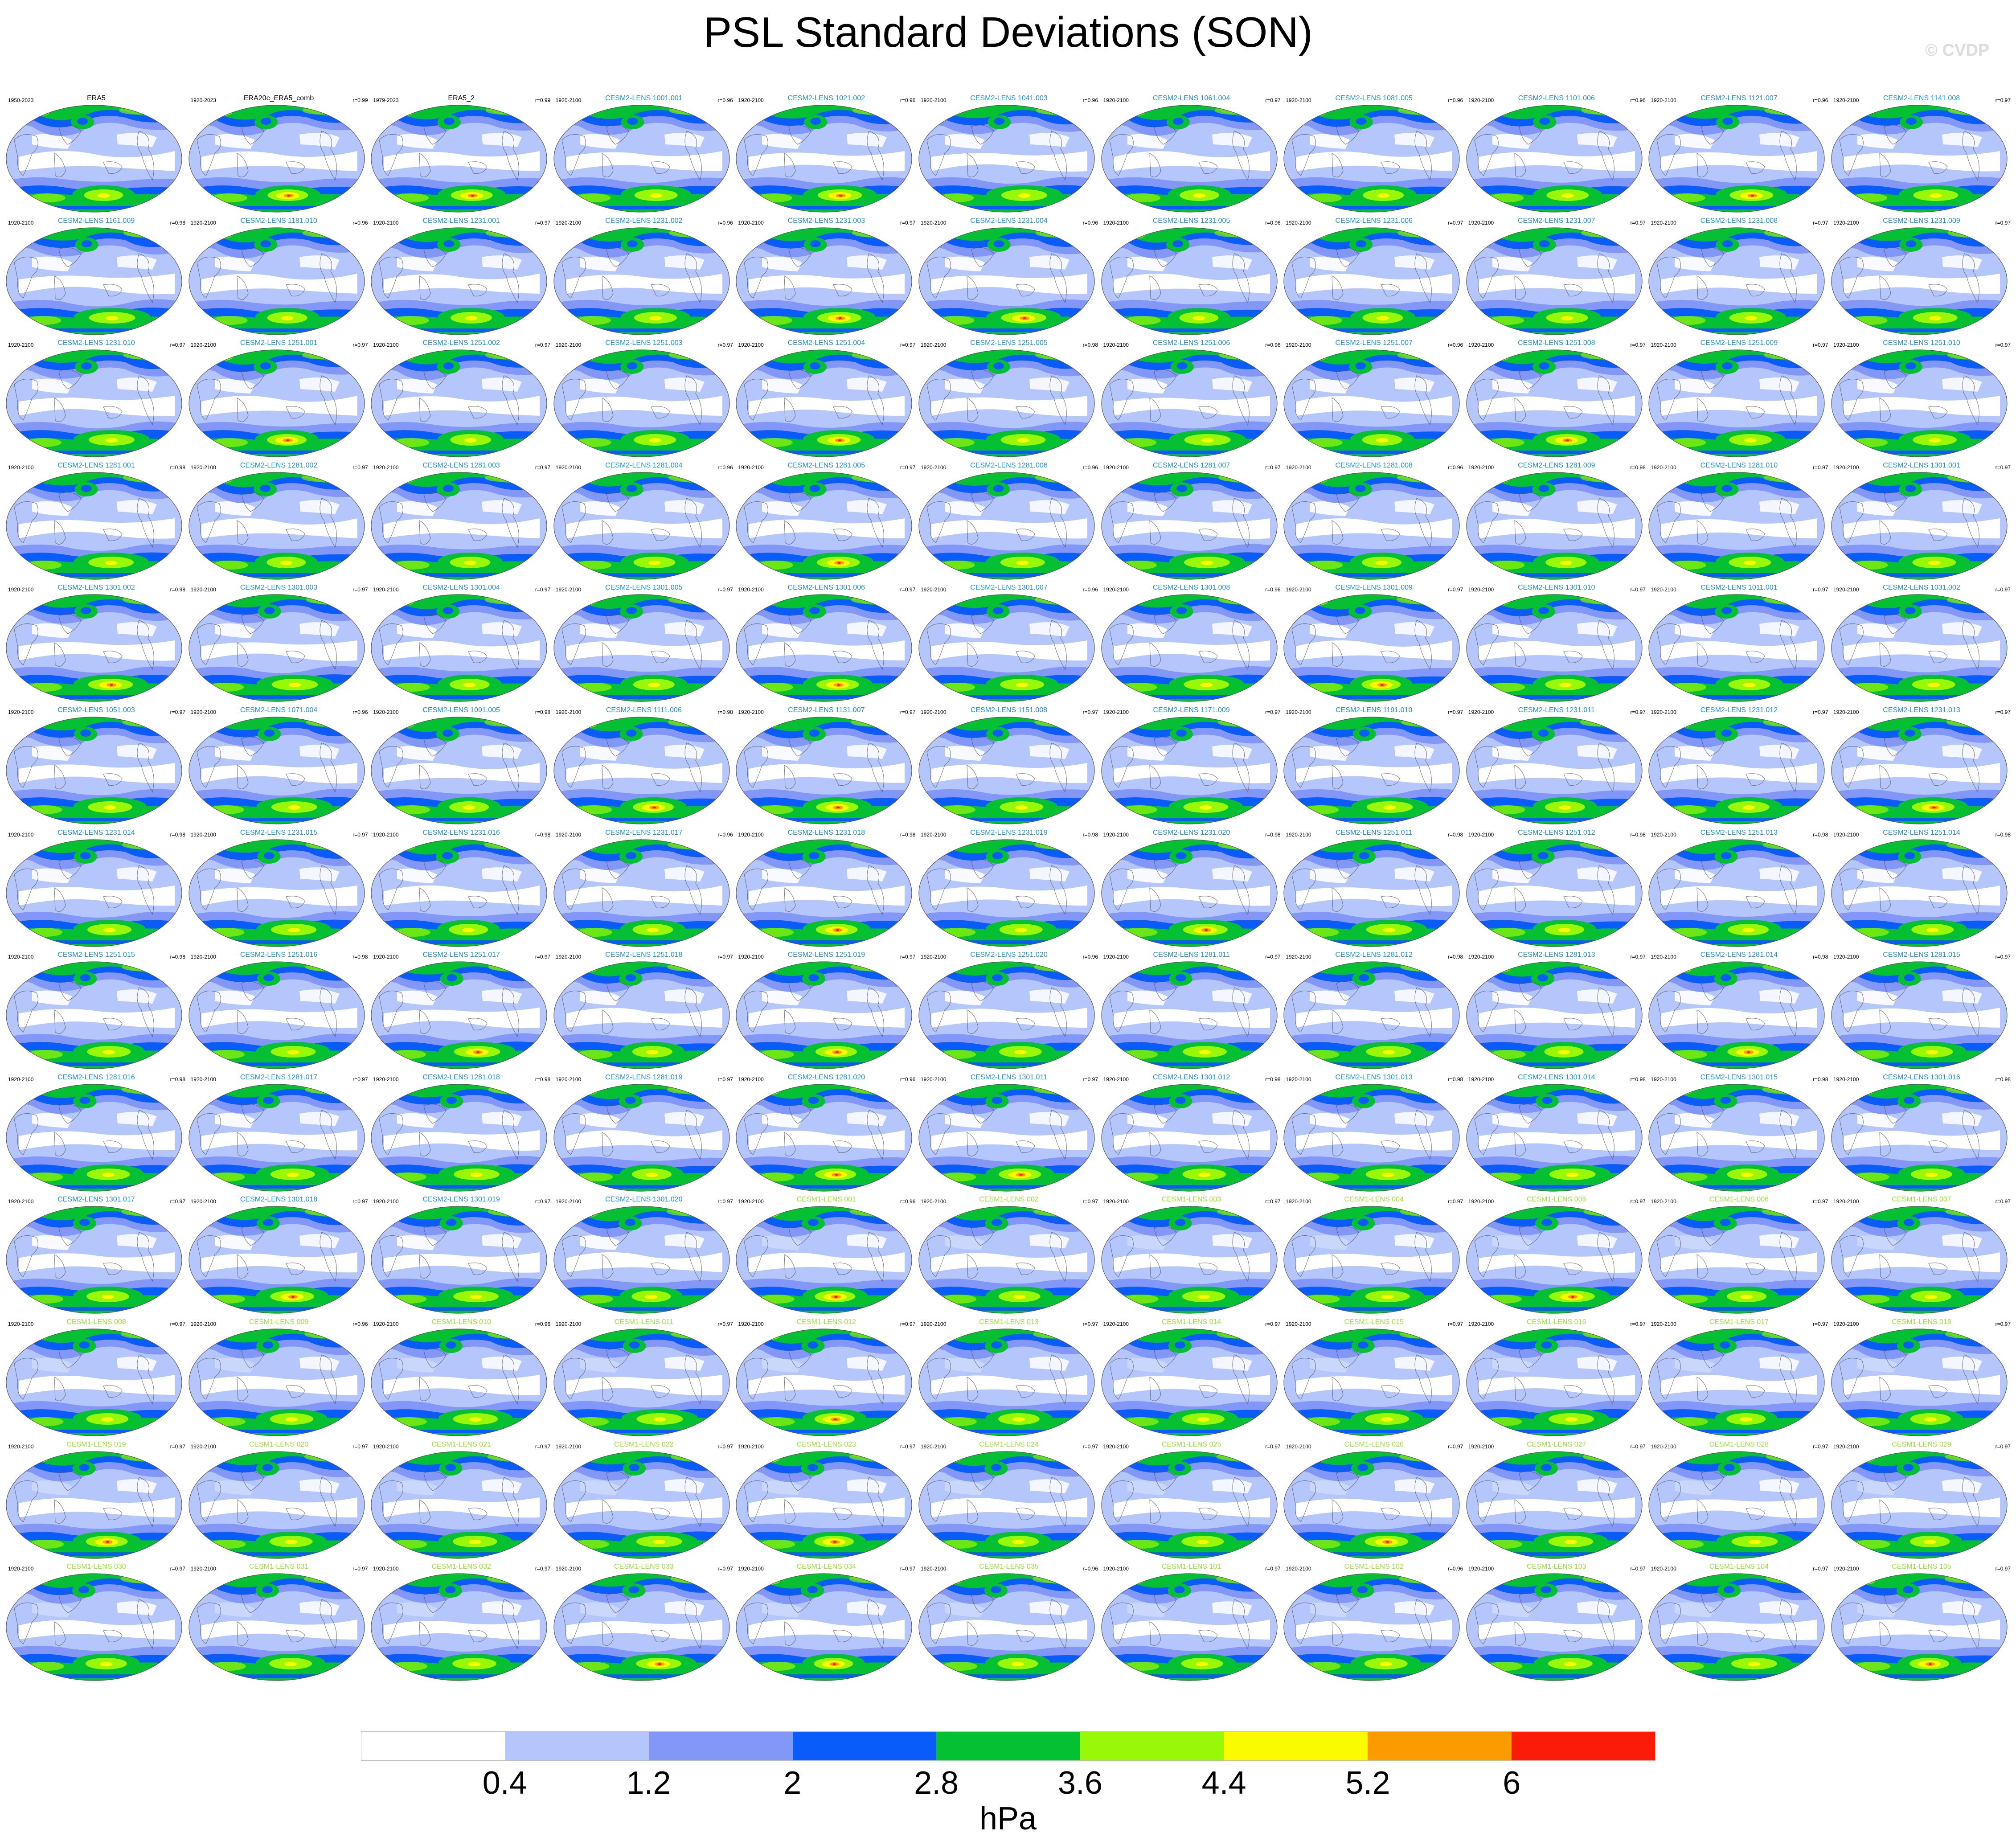 The width and height of the screenshot is (2016, 1845). I want to click on panel-name: CESM2-LENS 1231.020, so click(1191, 832).